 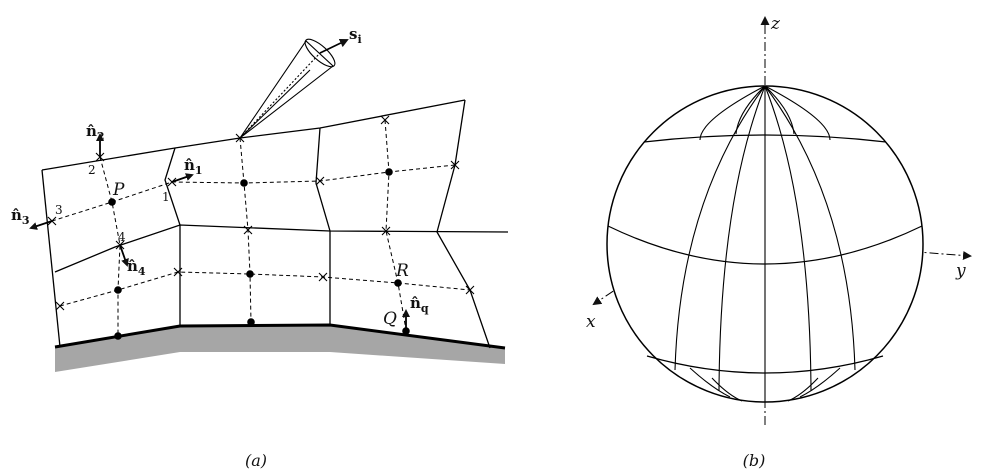 I want to click on node-number-3: 3, so click(x=59, y=210).